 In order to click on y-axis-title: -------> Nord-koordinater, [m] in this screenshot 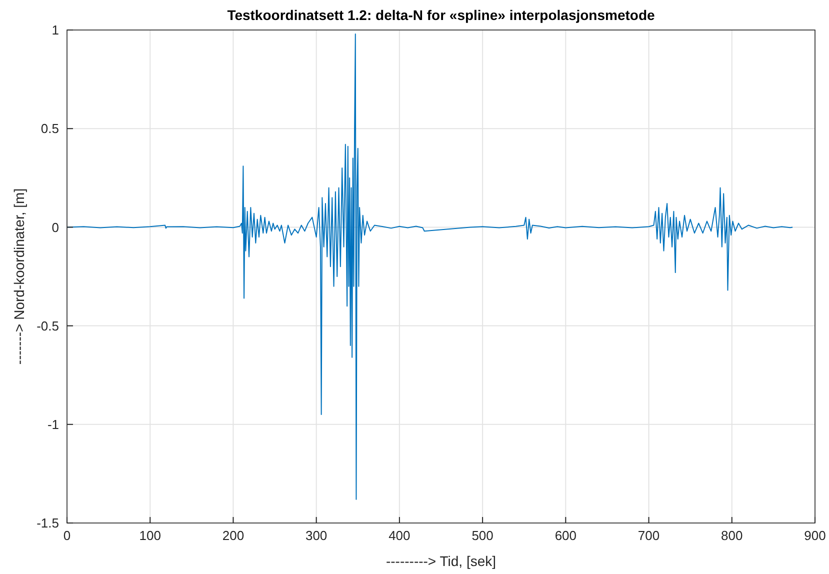, I will do `click(19, 276)`.